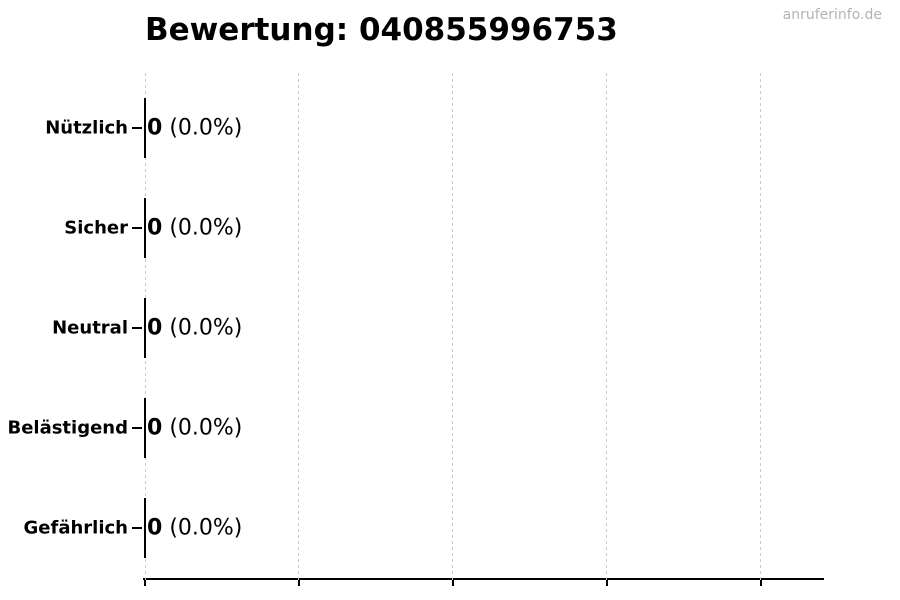  What do you see at coordinates (86, 127) in the screenshot?
I see `category-label-0: Nützlich` at bounding box center [86, 127].